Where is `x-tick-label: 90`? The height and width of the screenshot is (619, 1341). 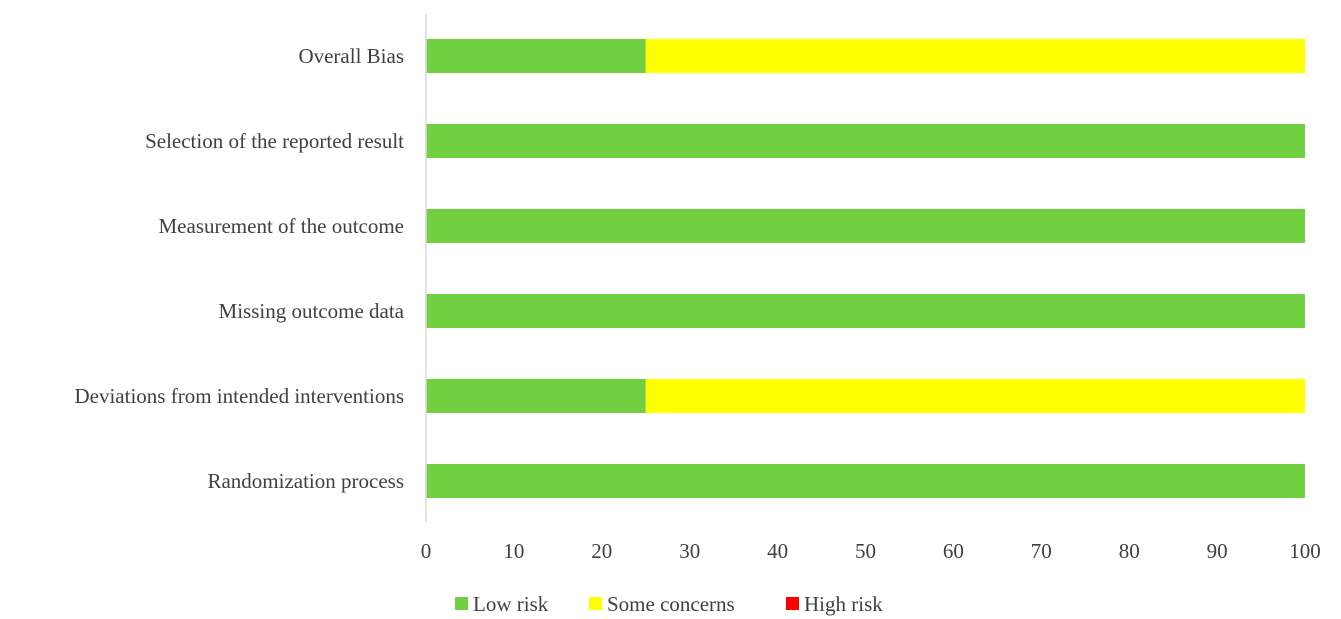 x-tick-label: 90 is located at coordinates (1217, 551).